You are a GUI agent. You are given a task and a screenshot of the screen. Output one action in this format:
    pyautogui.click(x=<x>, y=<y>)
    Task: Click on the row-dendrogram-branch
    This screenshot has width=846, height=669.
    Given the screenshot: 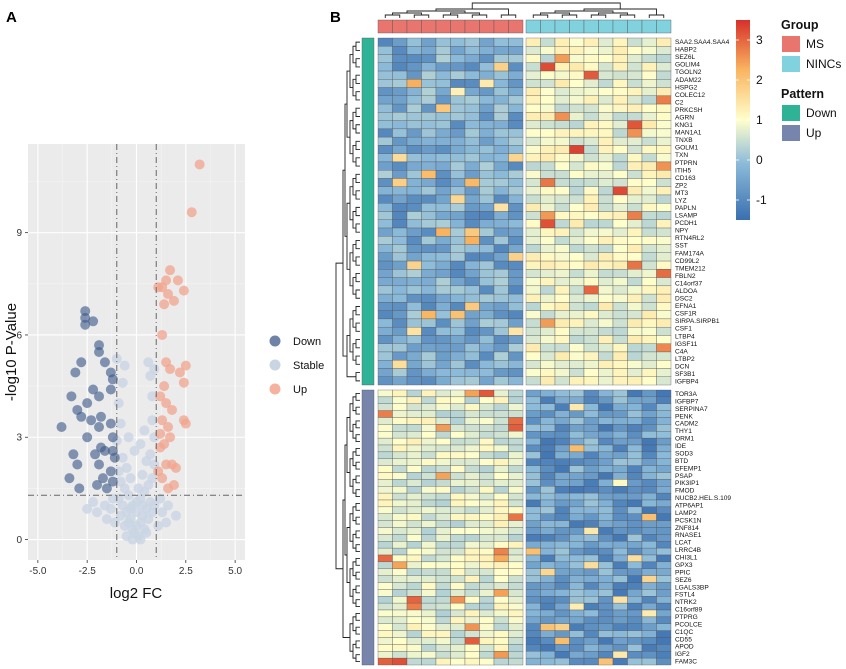 What is the action you would take?
    pyautogui.click(x=357, y=145)
    